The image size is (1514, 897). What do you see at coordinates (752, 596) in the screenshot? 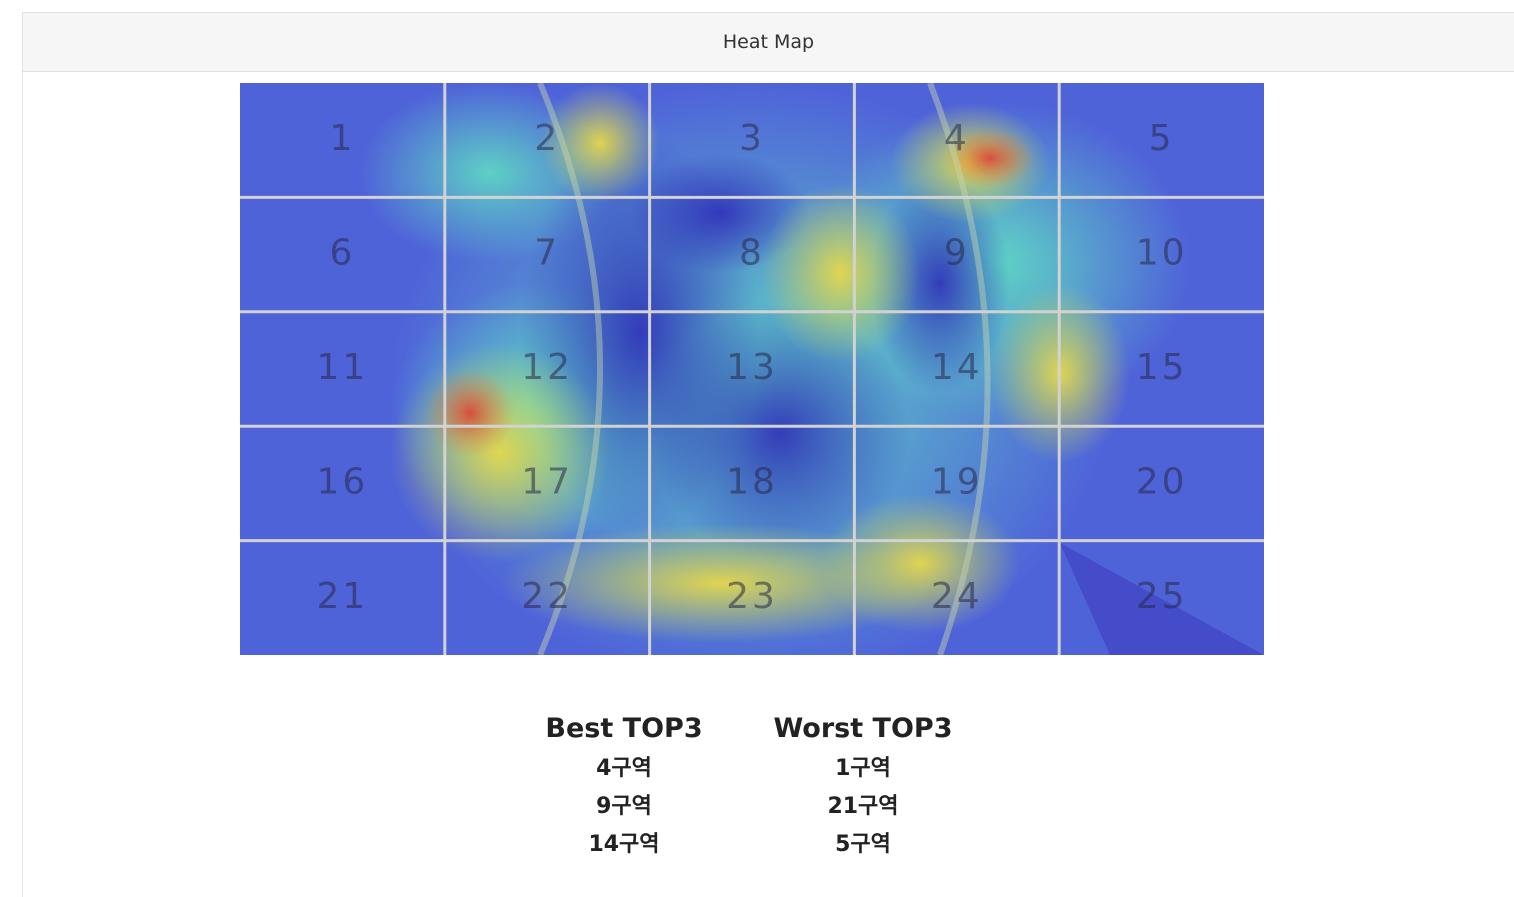
I see `cell-label: 23` at bounding box center [752, 596].